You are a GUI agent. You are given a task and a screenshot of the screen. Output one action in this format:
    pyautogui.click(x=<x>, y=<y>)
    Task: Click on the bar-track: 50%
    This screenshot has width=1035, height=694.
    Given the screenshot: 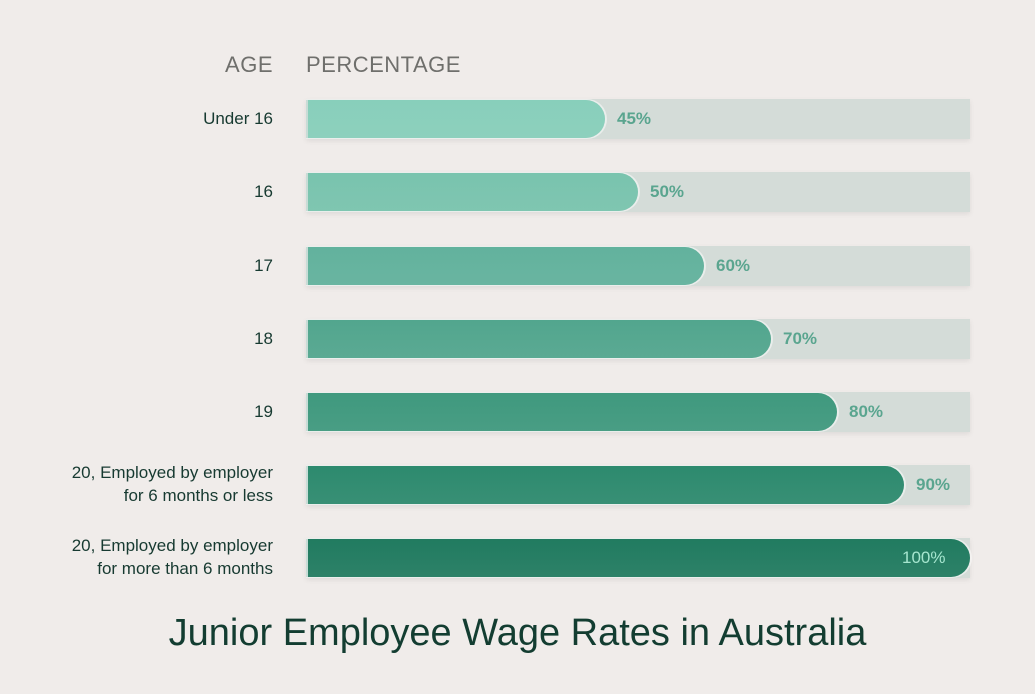 What is the action you would take?
    pyautogui.click(x=638, y=192)
    